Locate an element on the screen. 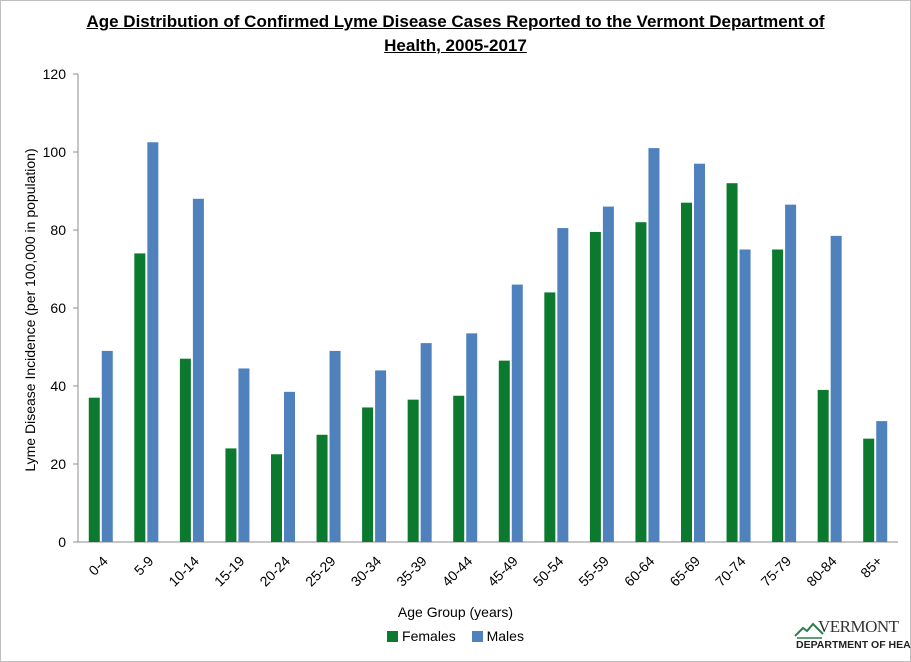 The height and width of the screenshot is (662, 911). x-tick-label: 25-29 is located at coordinates (320, 571).